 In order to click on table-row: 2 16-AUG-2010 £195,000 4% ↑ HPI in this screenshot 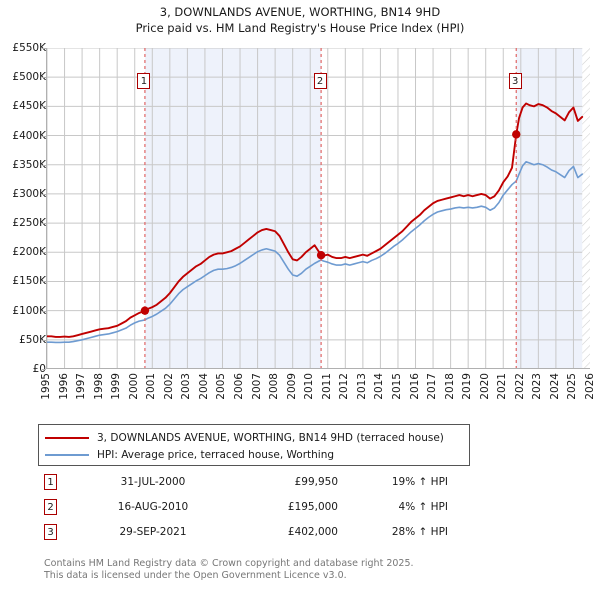, I will do `click(248, 509)`.